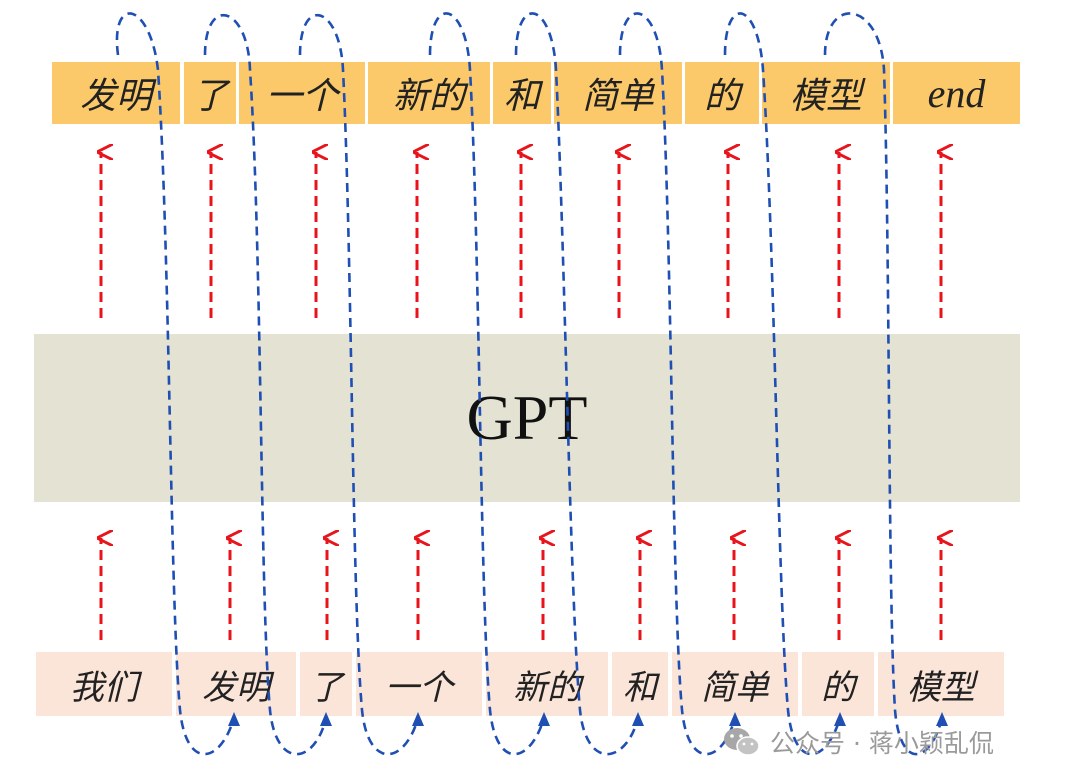  What do you see at coordinates (104, 684) in the screenshot?
I see `input-token: 我们` at bounding box center [104, 684].